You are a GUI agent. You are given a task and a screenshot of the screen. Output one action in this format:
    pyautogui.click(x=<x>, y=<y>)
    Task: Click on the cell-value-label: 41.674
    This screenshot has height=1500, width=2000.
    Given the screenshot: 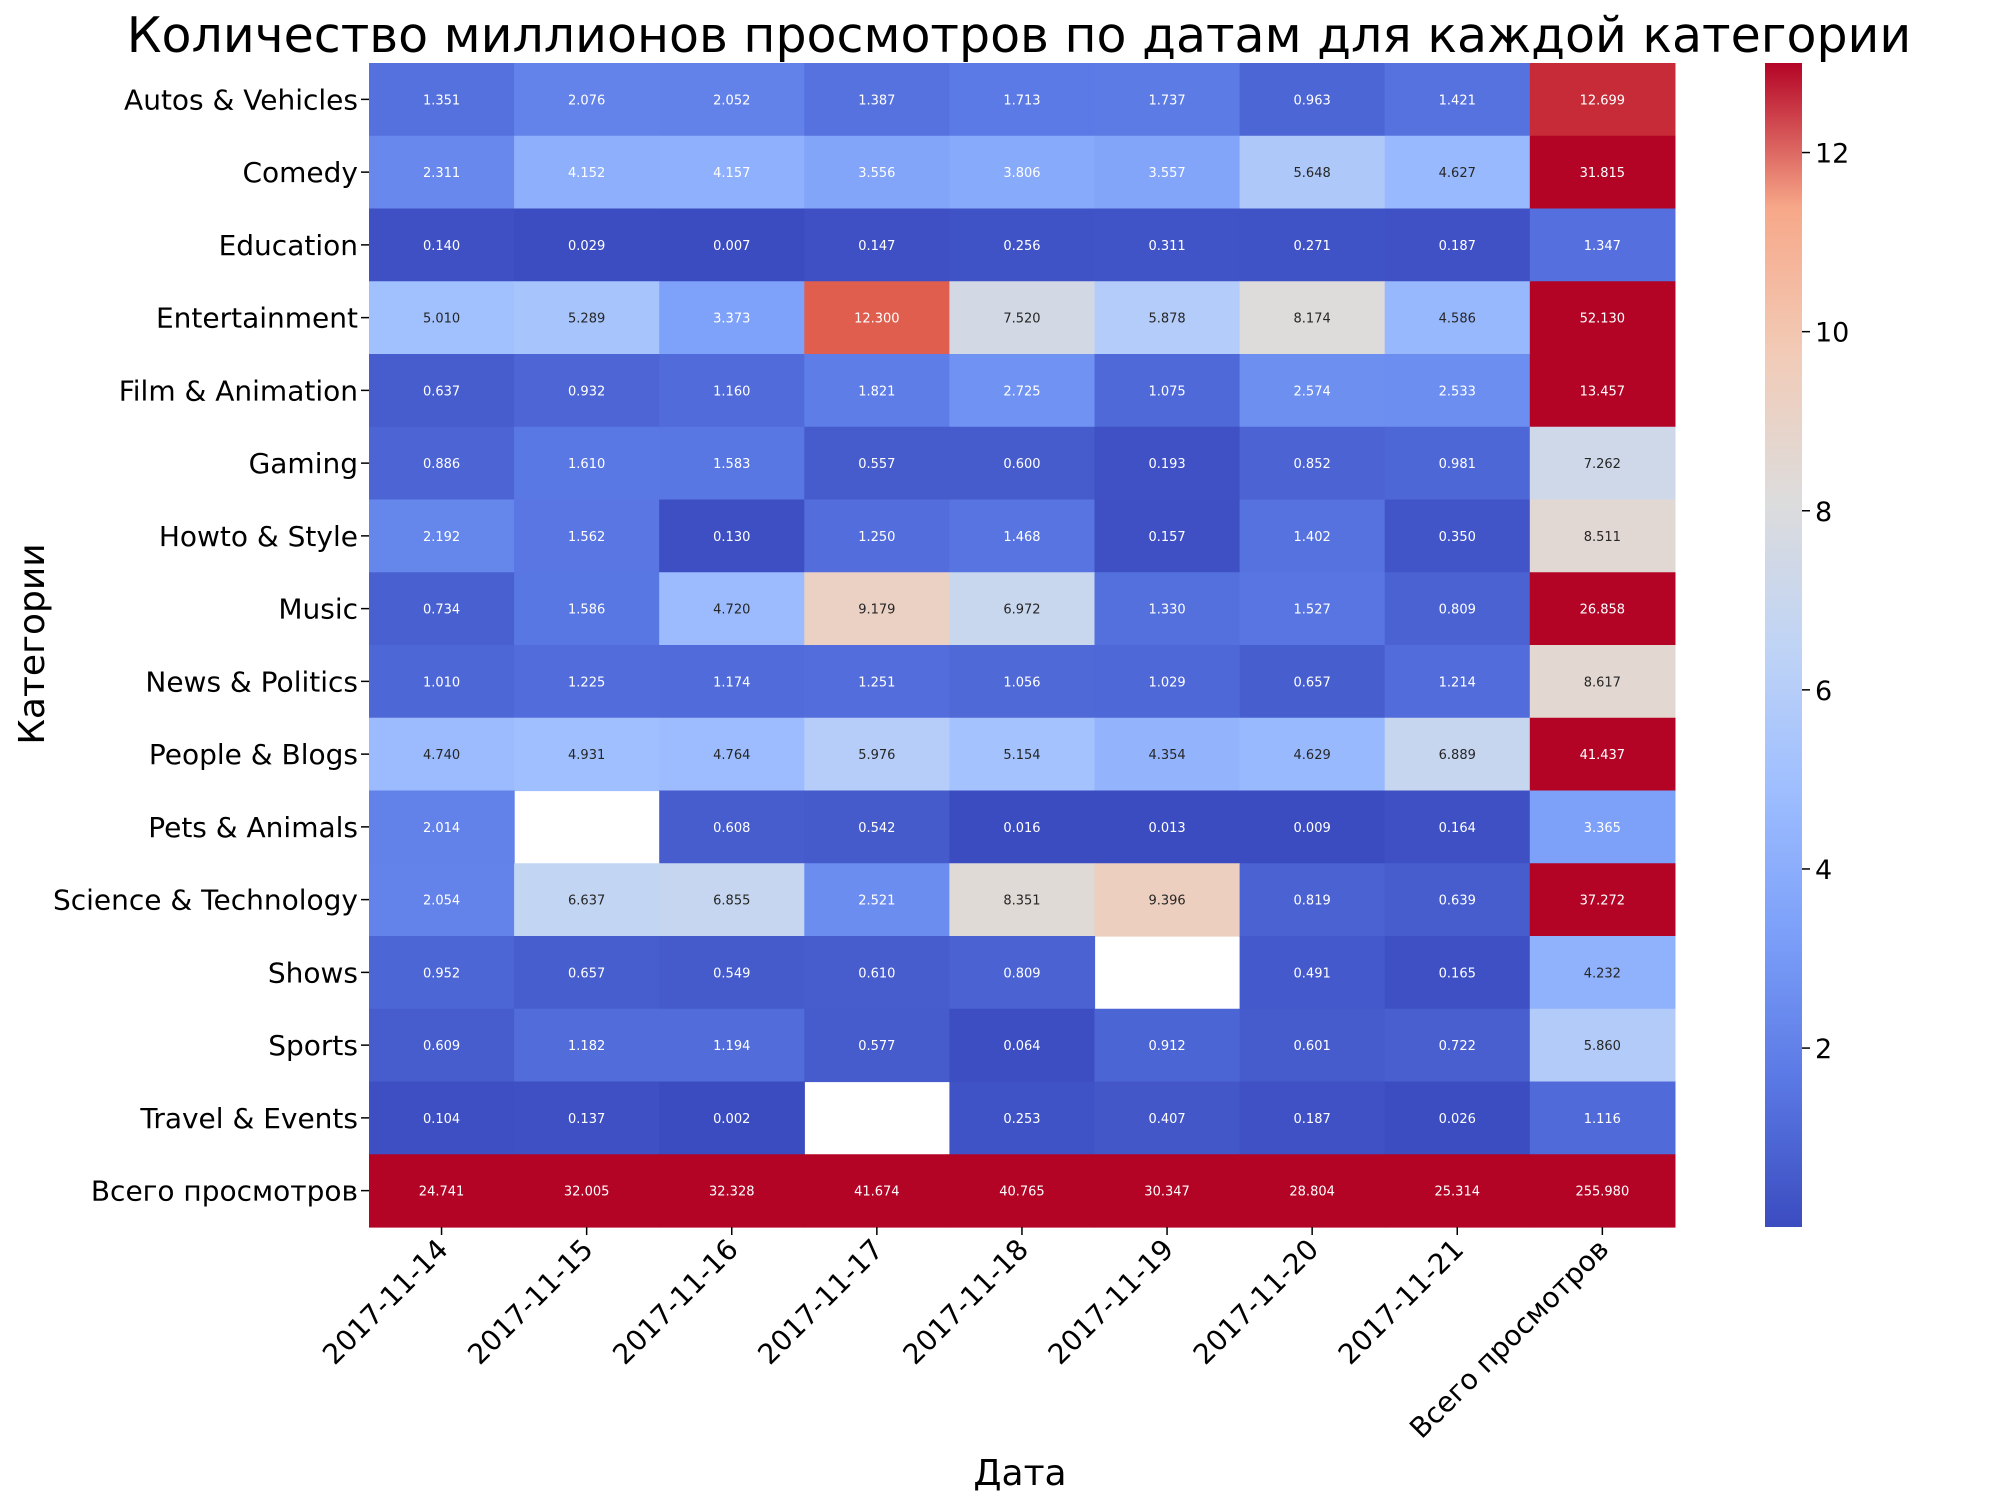 What is the action you would take?
    pyautogui.click(x=877, y=1192)
    